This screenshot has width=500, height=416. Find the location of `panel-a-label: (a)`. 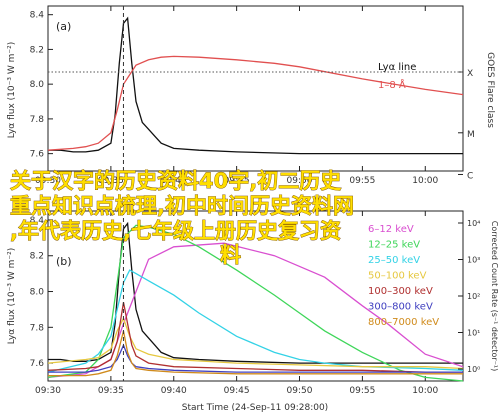

panel-a-label: (a) is located at coordinates (63, 26).